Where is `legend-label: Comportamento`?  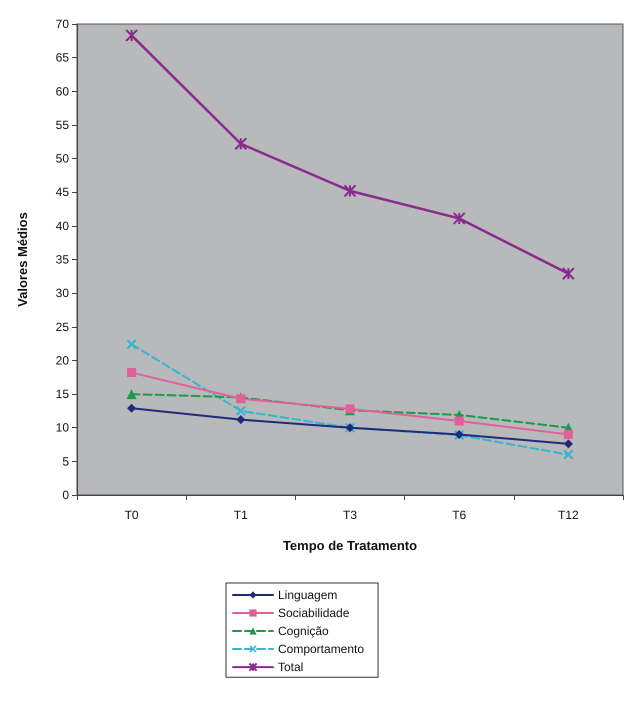
legend-label: Comportamento is located at coordinates (321, 649).